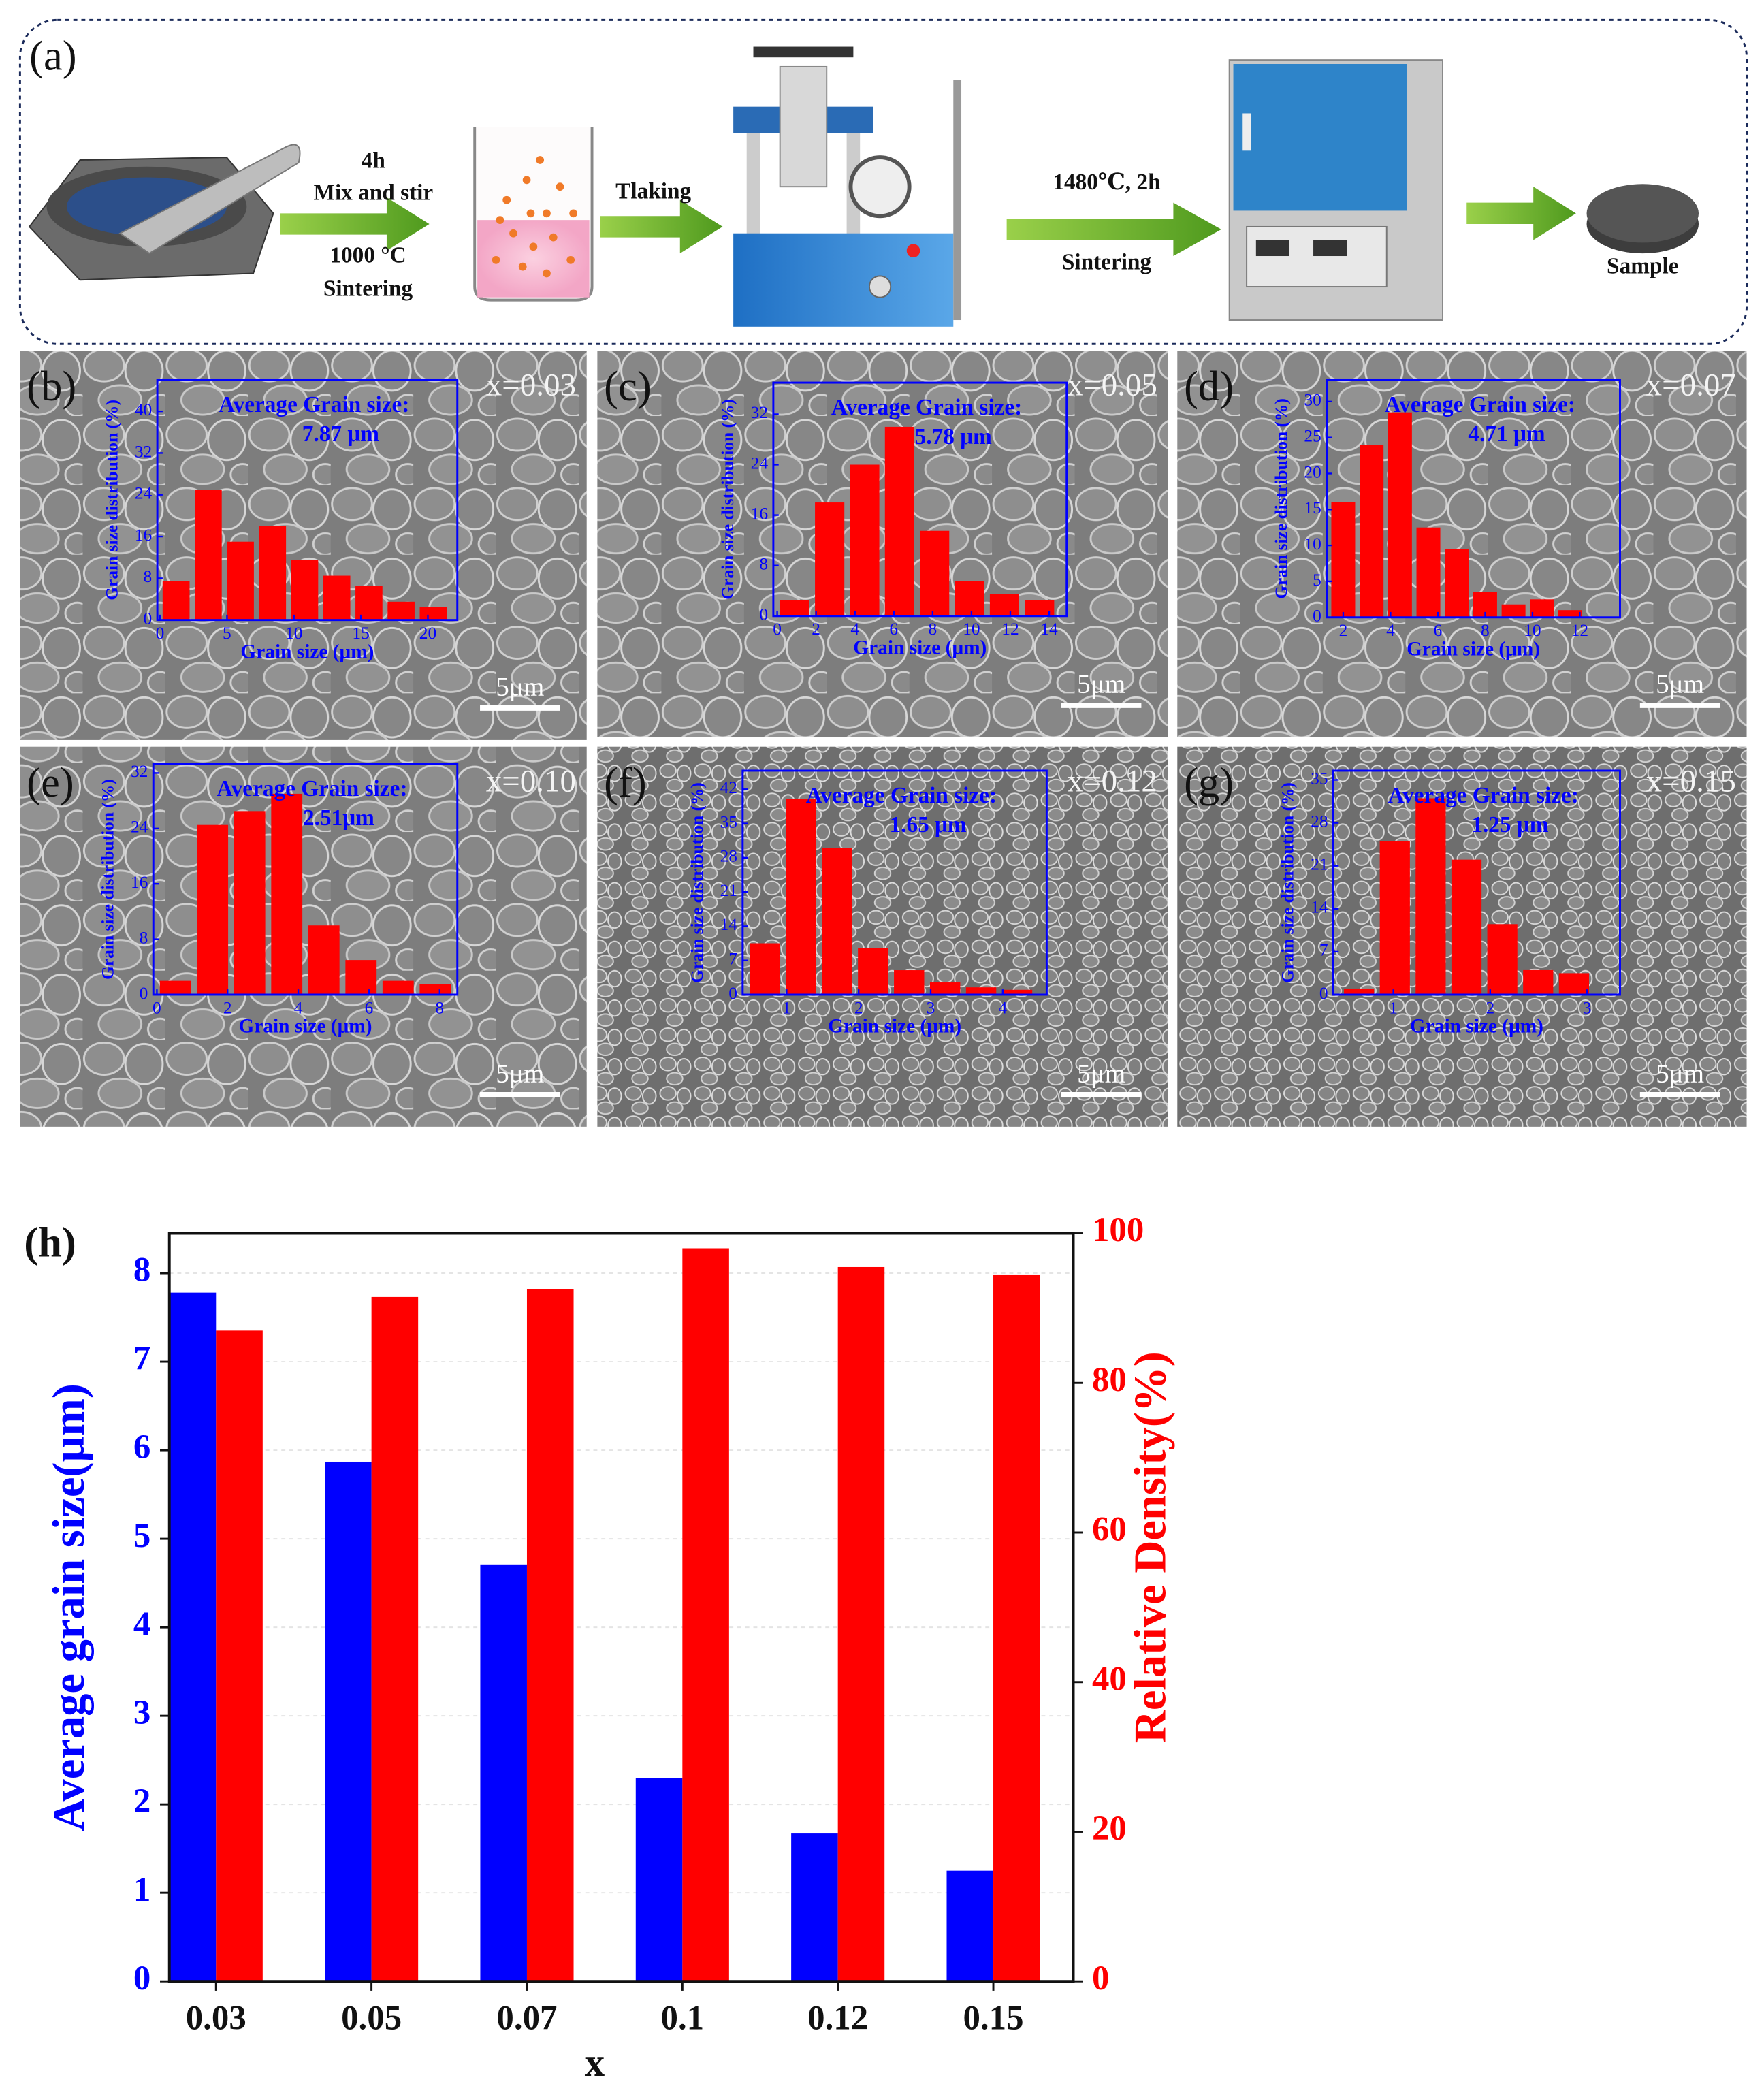 This screenshot has height=2084, width=1764. Describe the element at coordinates (732, 959) in the screenshot. I see `y-tick-label: 7` at that location.